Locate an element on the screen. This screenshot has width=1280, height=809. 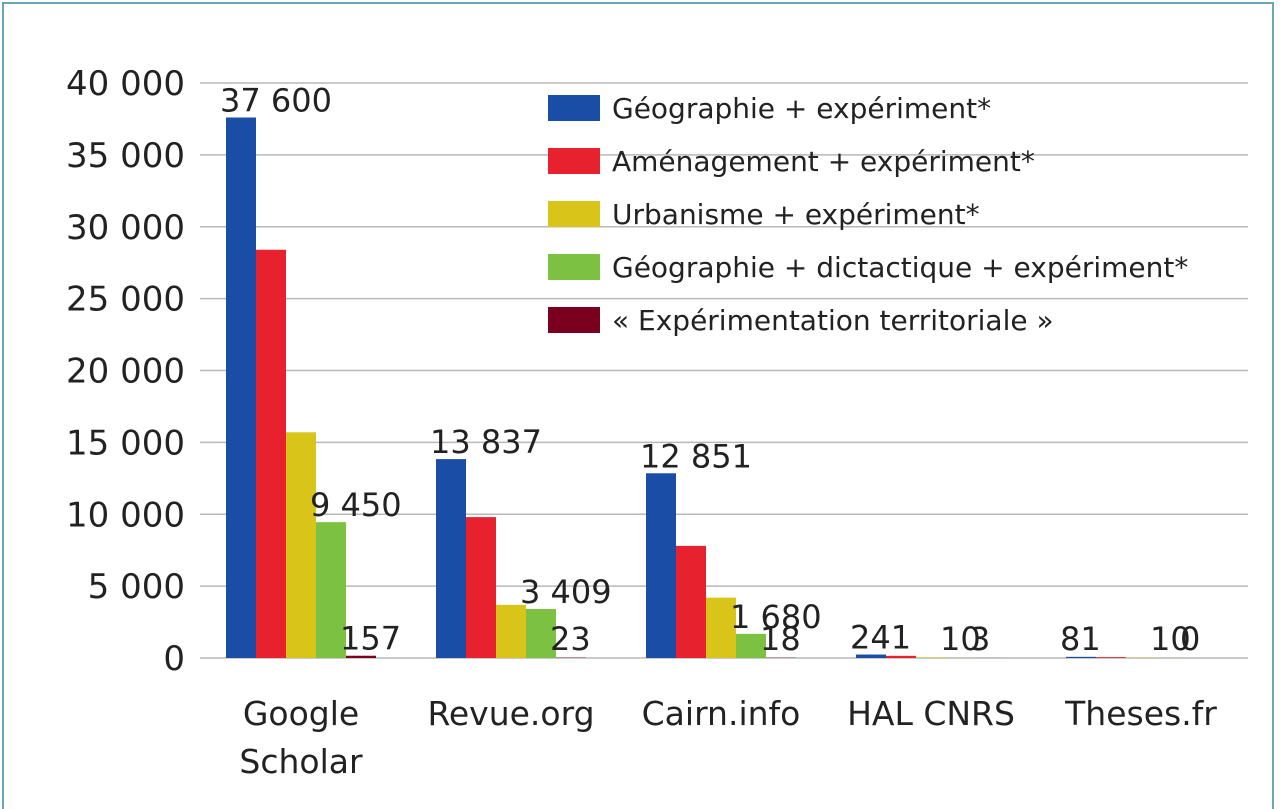
y-tick-label: 40 000 is located at coordinates (125, 84).